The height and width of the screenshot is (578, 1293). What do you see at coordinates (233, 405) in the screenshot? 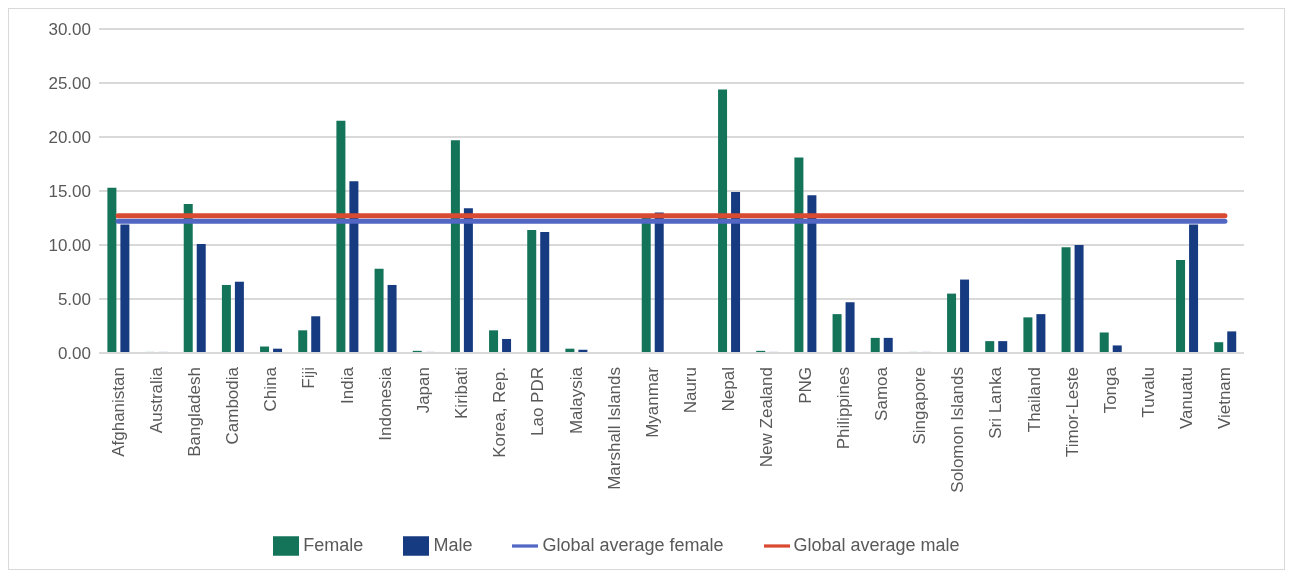
I see `x-tick-label: Cambodia` at bounding box center [233, 405].